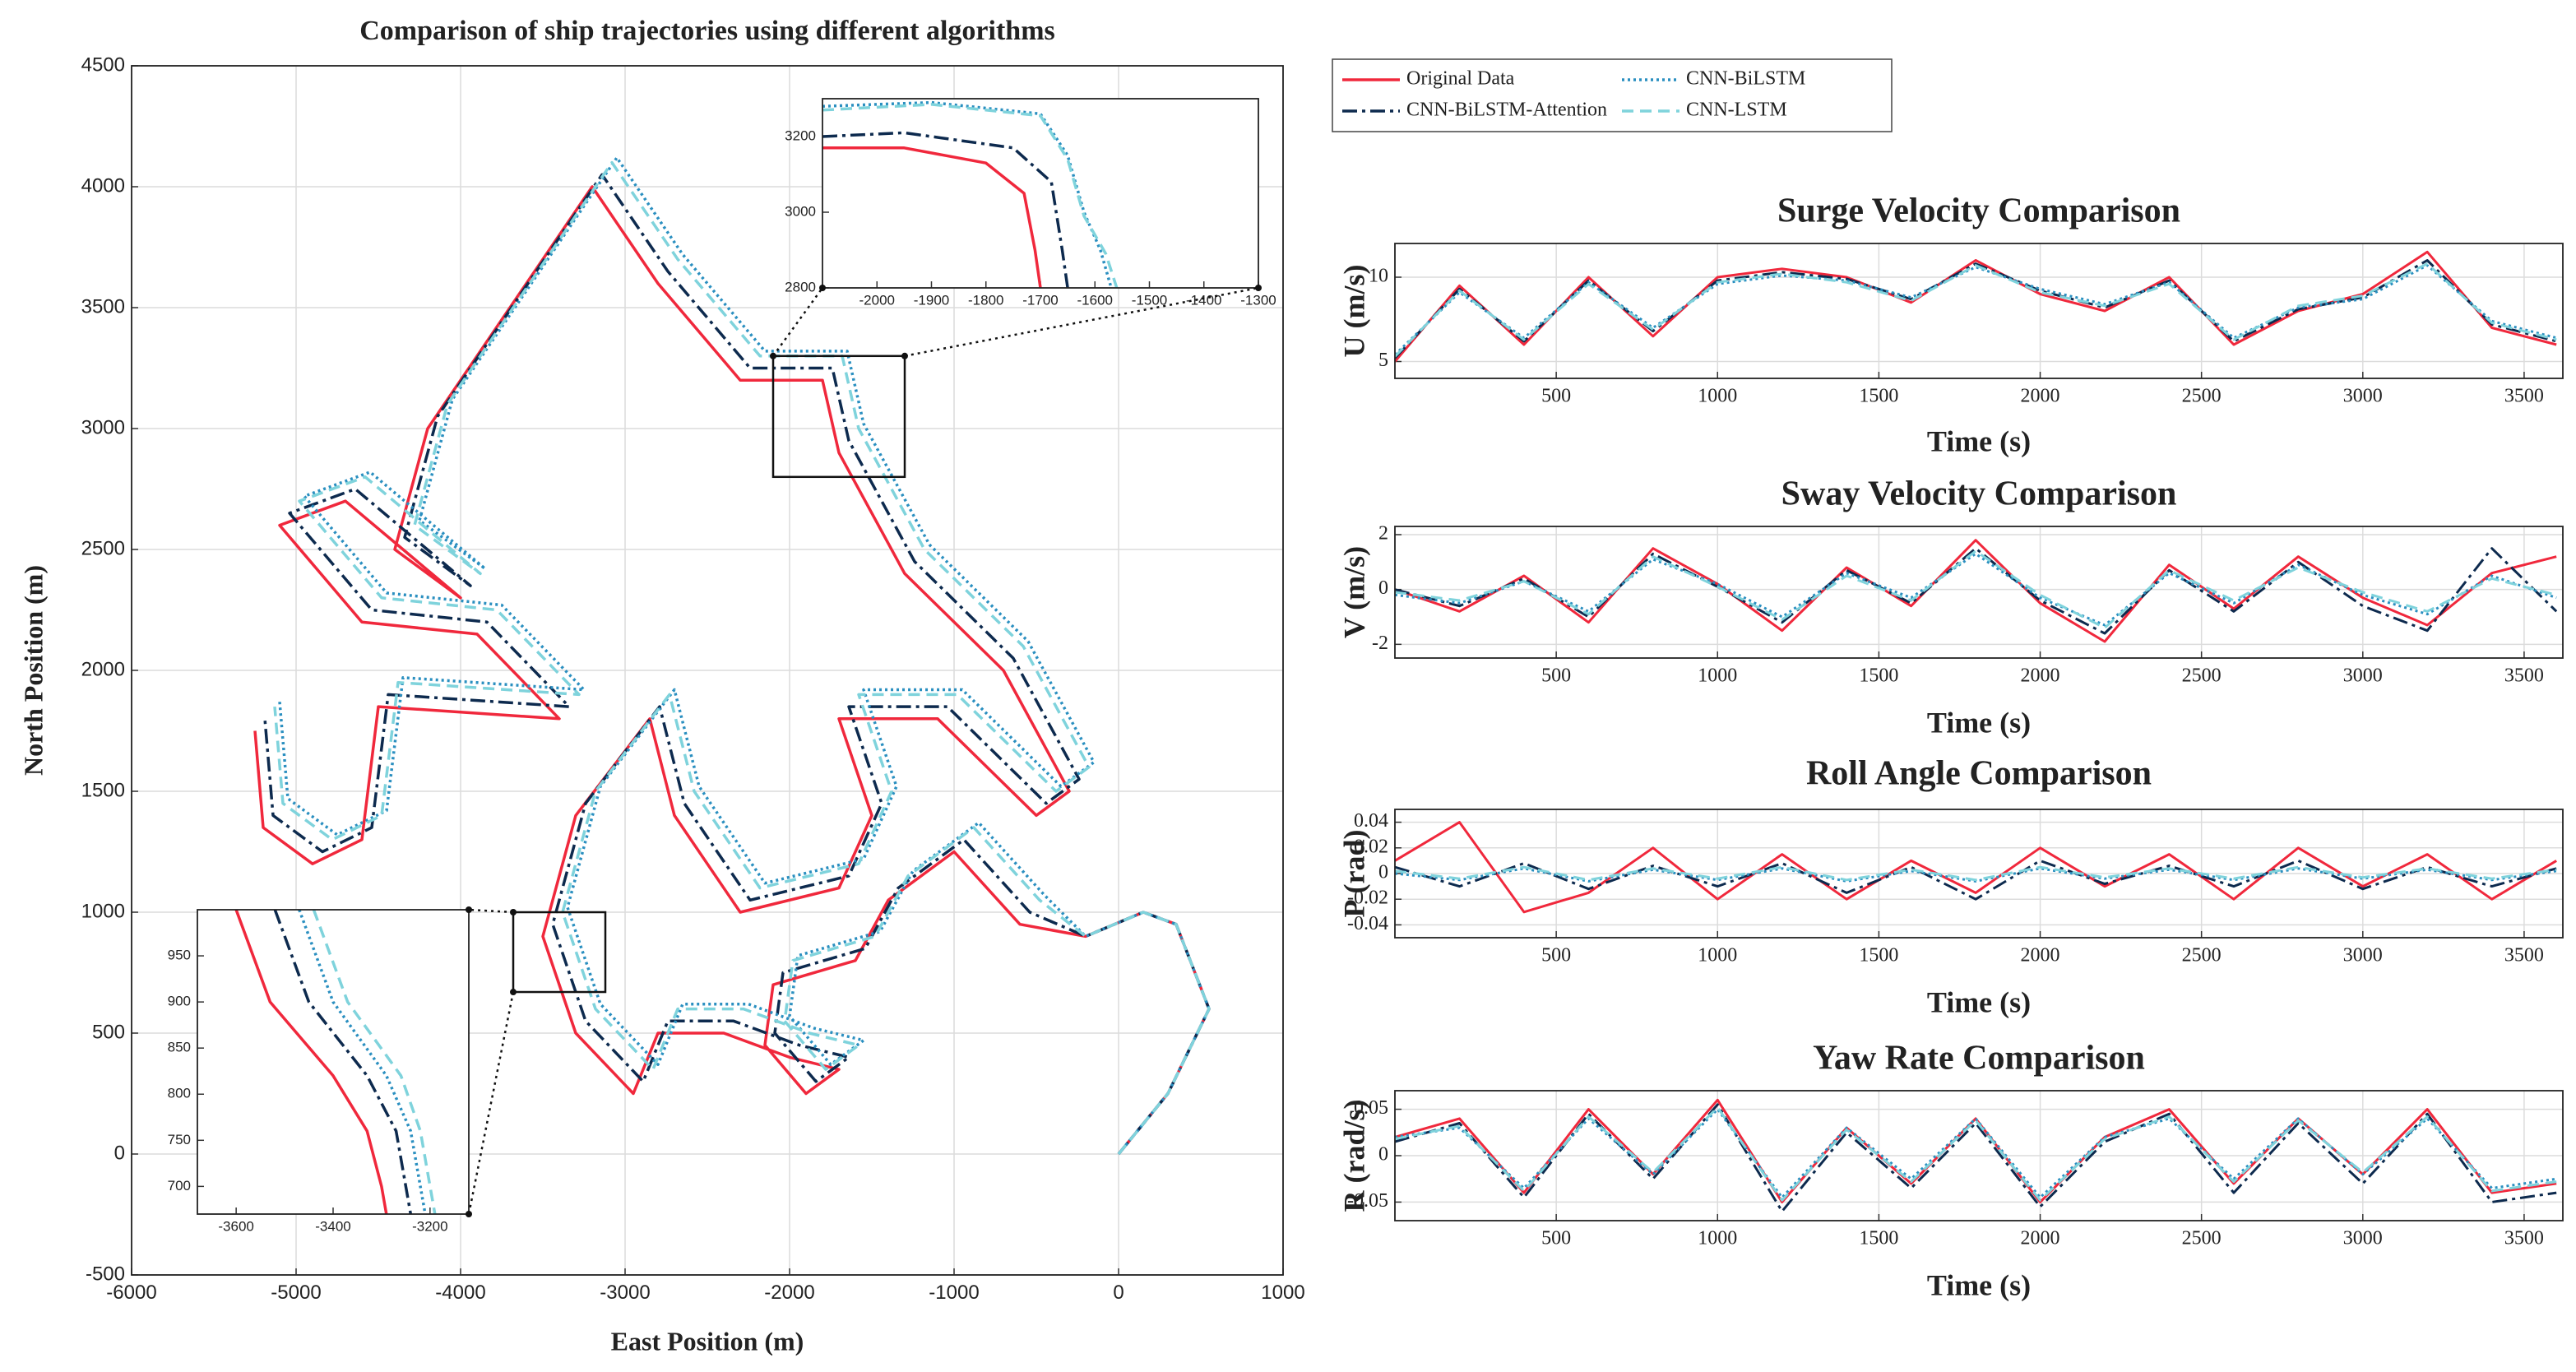  What do you see at coordinates (180, 1186) in the screenshot?
I see `y-tick-label: 700` at bounding box center [180, 1186].